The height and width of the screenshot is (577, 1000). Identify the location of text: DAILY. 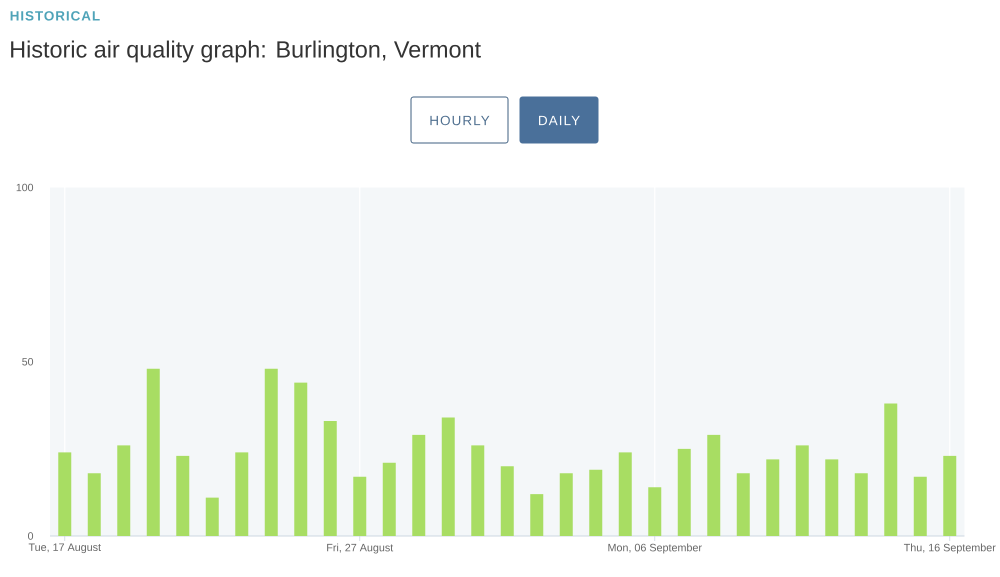
(559, 121).